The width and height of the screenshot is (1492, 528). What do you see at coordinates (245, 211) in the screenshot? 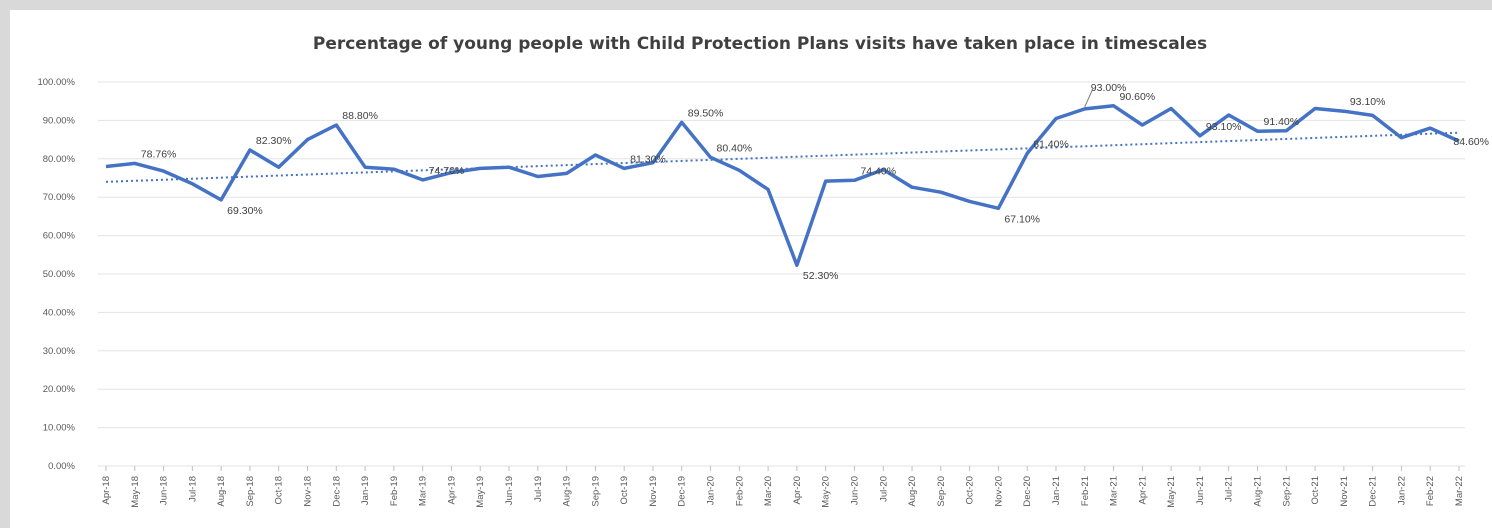
I see `data-label: 69.30%` at bounding box center [245, 211].